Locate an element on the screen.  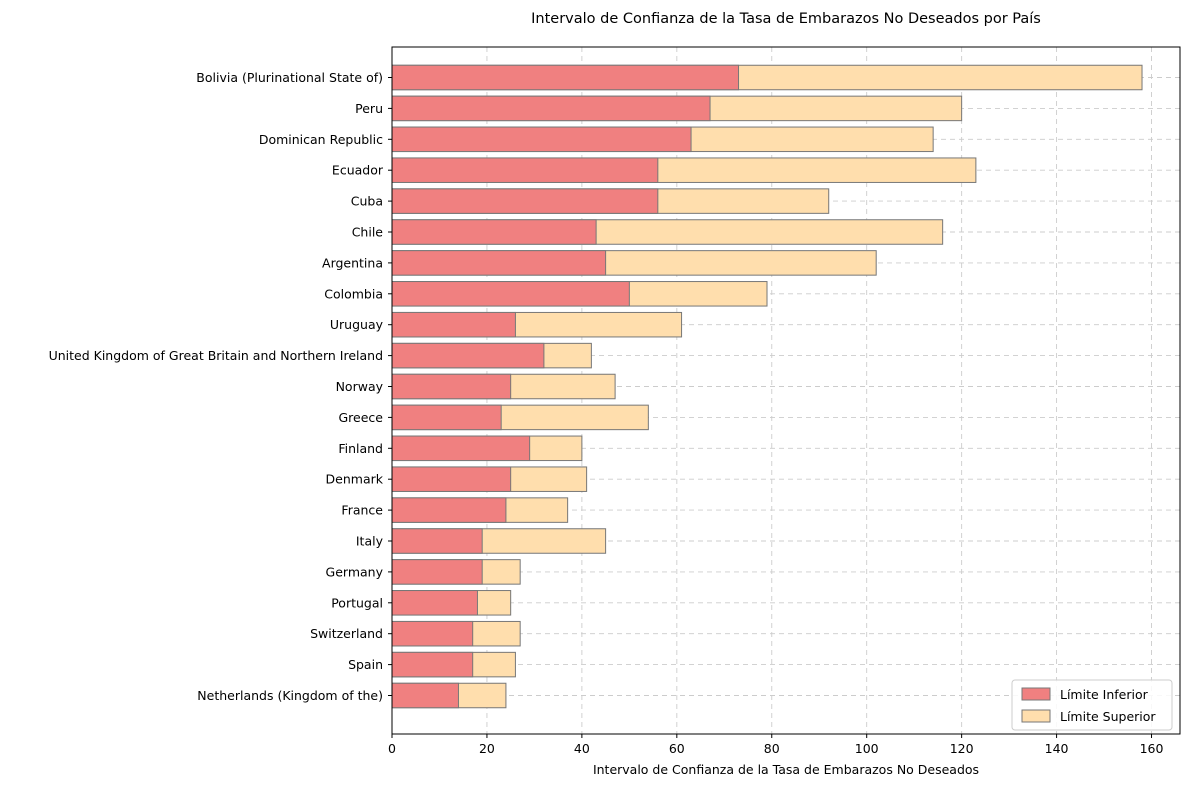
y-tick-label: France is located at coordinates (362, 510).